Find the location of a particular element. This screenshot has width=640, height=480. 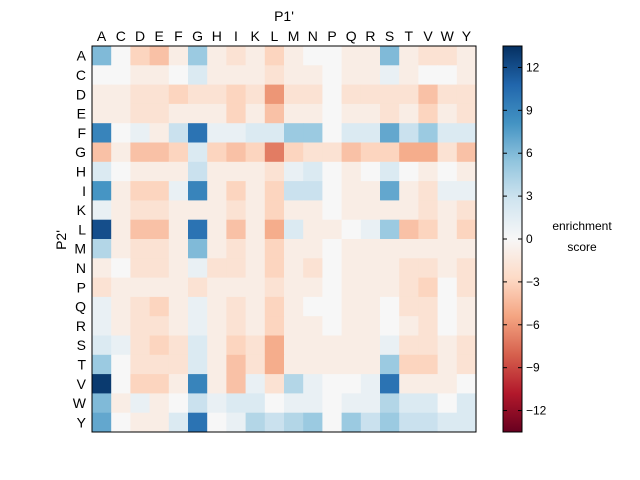

heatmap-cell-I-K is located at coordinates (255, 191).